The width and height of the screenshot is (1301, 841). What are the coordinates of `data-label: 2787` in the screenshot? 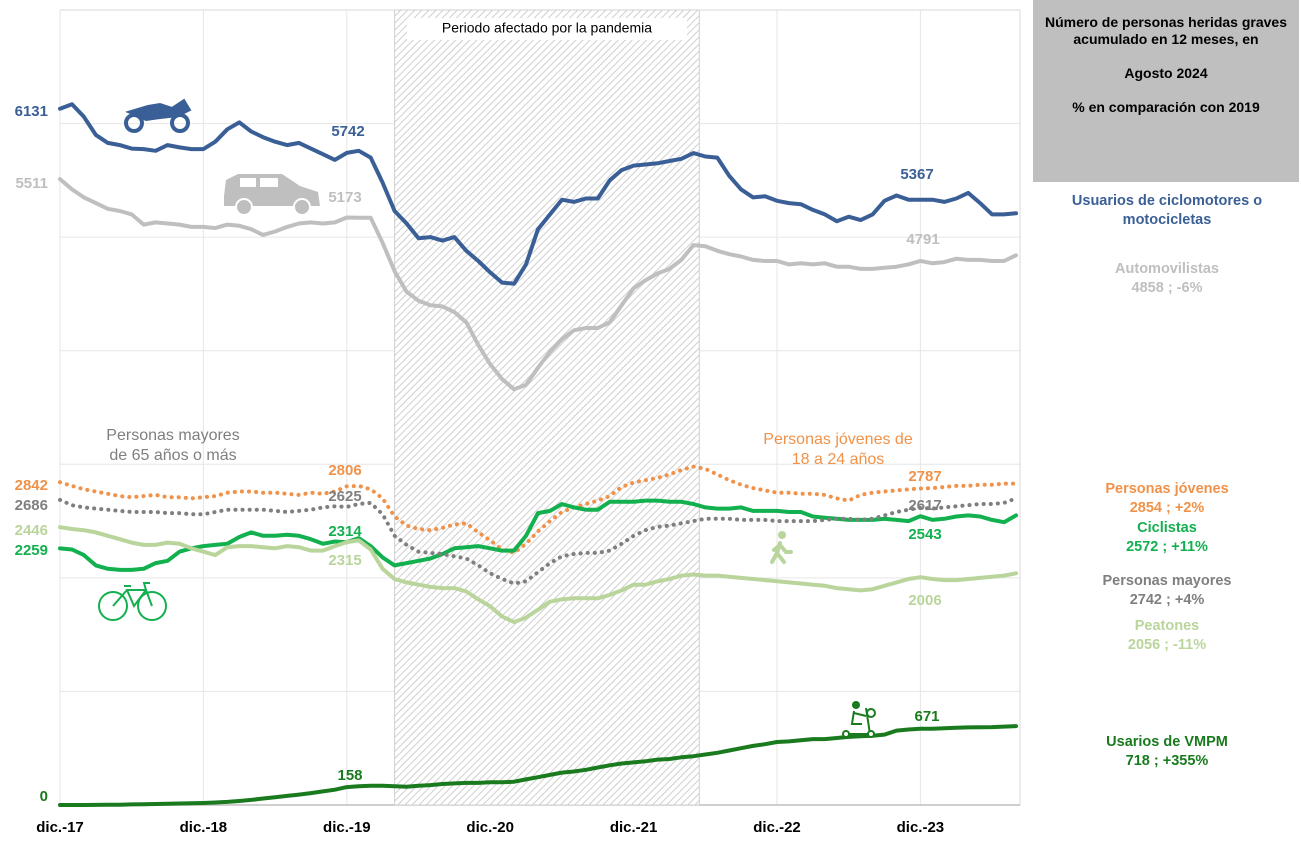 It's located at (924, 476).